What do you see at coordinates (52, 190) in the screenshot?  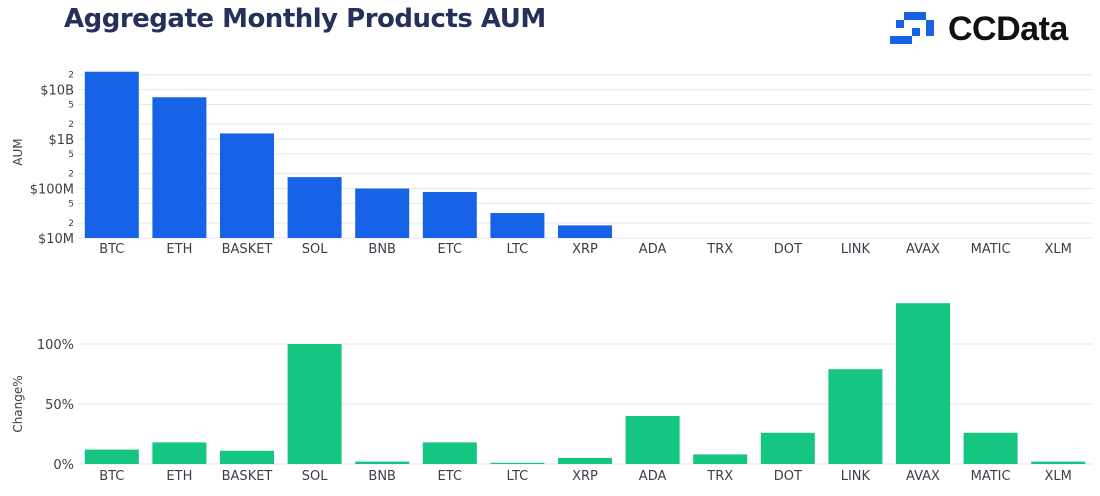 I see `aum-major-tick-label: $100M` at bounding box center [52, 190].